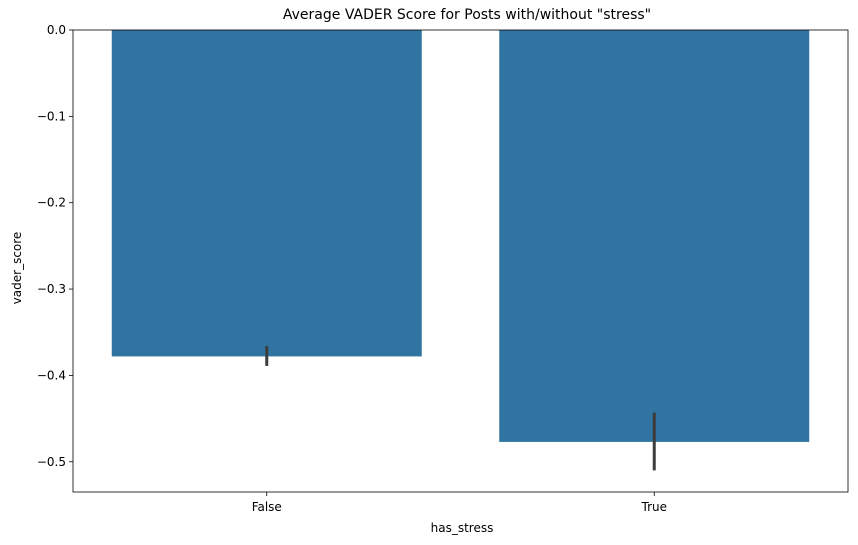 The image size is (858, 545). What do you see at coordinates (17, 268) in the screenshot?
I see `y-axis-label: vader_score` at bounding box center [17, 268].